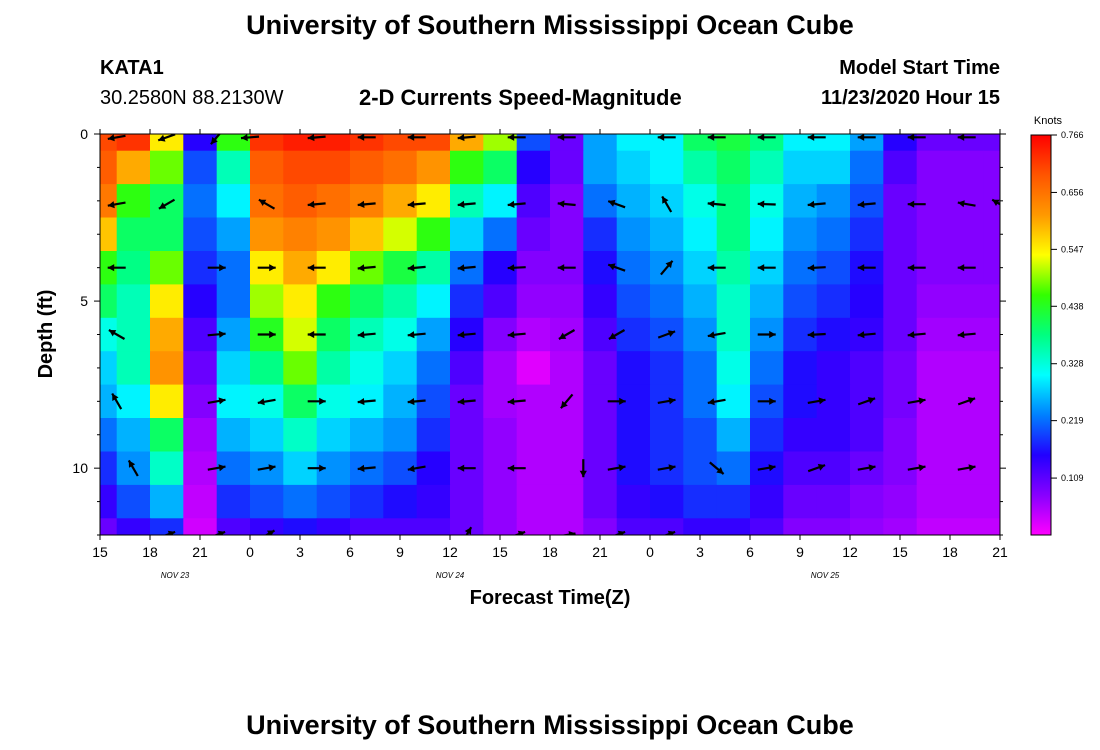 The width and height of the screenshot is (1100, 750). What do you see at coordinates (450, 575) in the screenshot?
I see `x-date-label: NOV 24` at bounding box center [450, 575].